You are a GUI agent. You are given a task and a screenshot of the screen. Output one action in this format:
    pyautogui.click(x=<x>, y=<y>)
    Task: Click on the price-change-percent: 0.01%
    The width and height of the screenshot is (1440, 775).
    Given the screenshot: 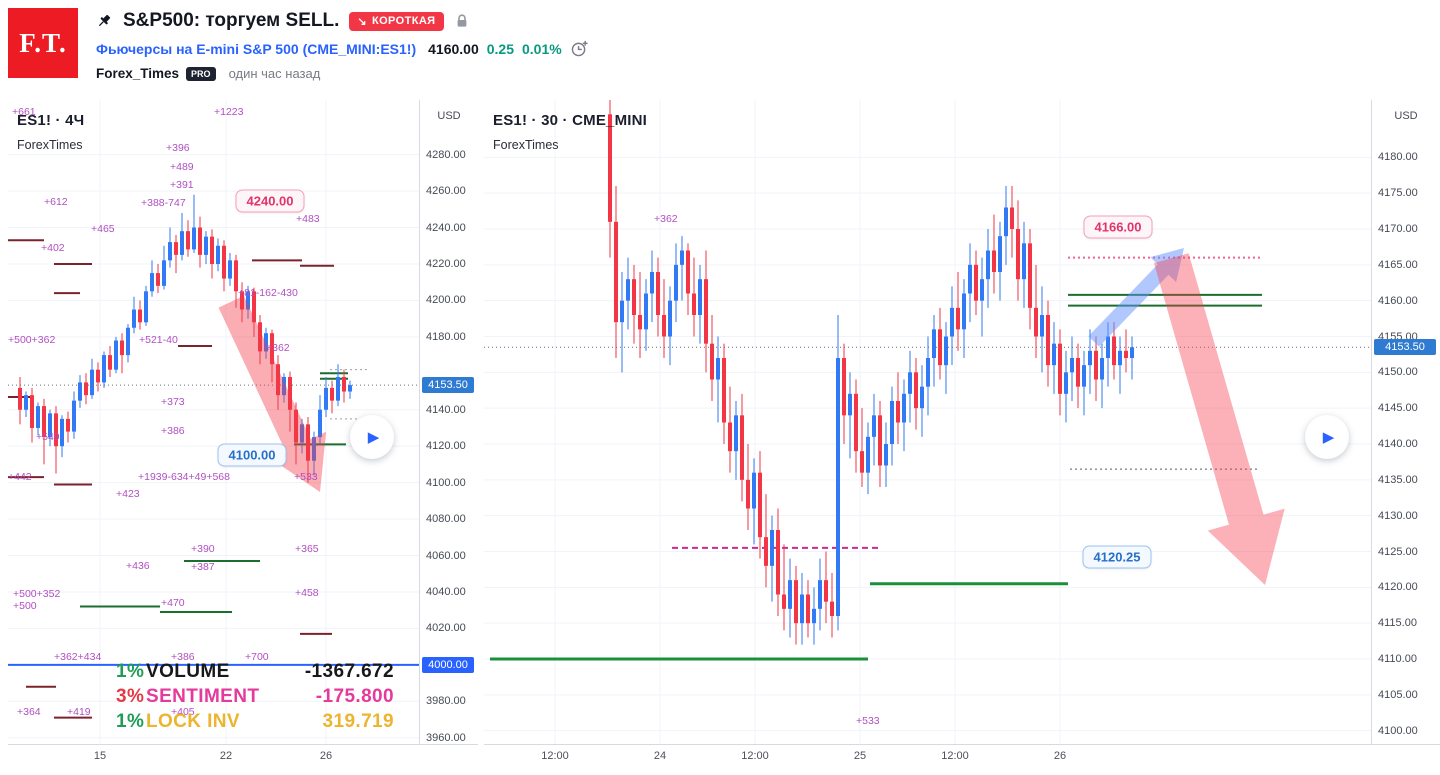 What is the action you would take?
    pyautogui.click(x=541, y=48)
    